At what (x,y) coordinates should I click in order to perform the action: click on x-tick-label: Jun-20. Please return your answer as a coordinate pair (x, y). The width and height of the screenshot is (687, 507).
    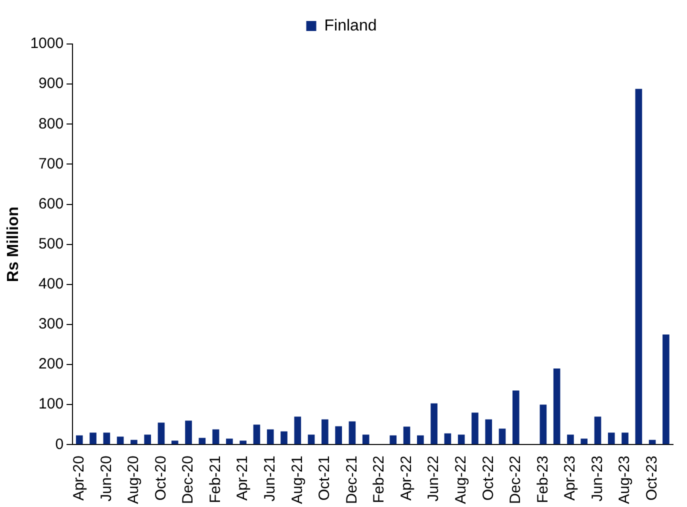
    Looking at the image, I should click on (106, 479).